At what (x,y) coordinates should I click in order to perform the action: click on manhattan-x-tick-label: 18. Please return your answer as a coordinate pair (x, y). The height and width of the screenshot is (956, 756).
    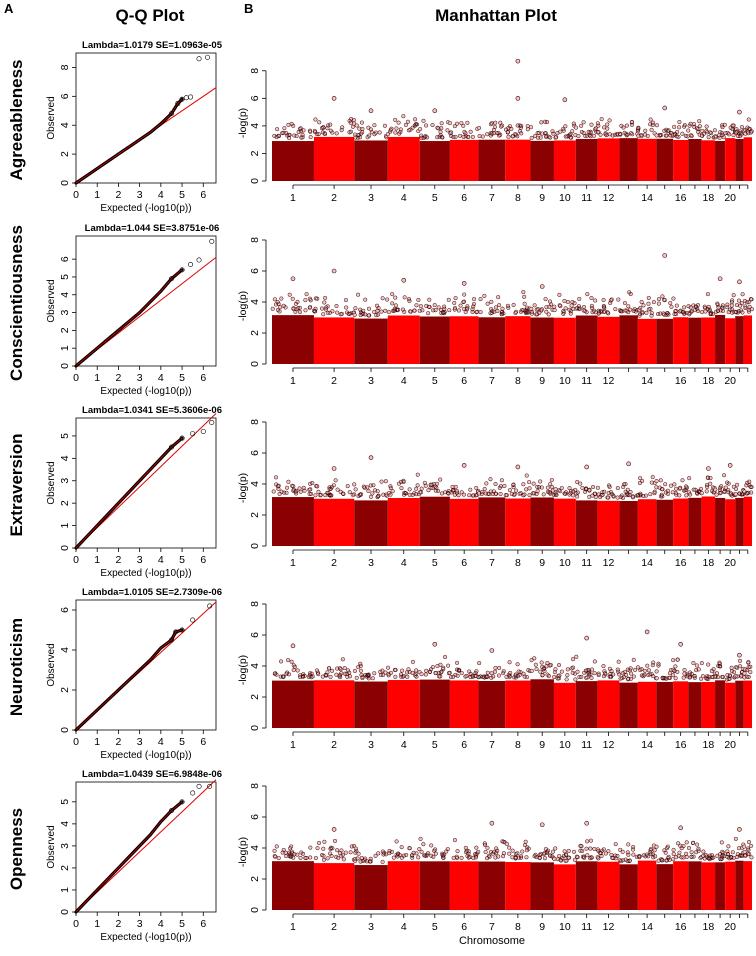
    Looking at the image, I should click on (709, 563).